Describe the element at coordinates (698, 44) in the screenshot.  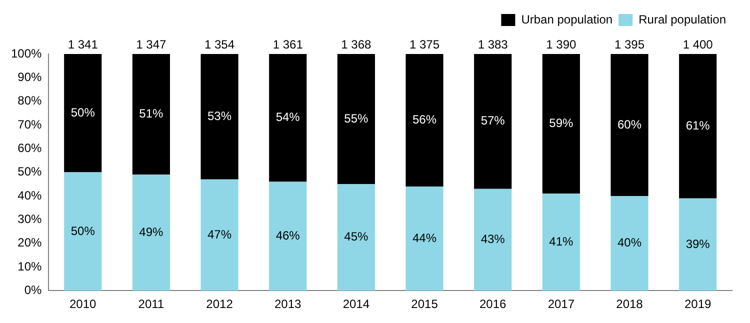
I see `annotation: 1 400` at that location.